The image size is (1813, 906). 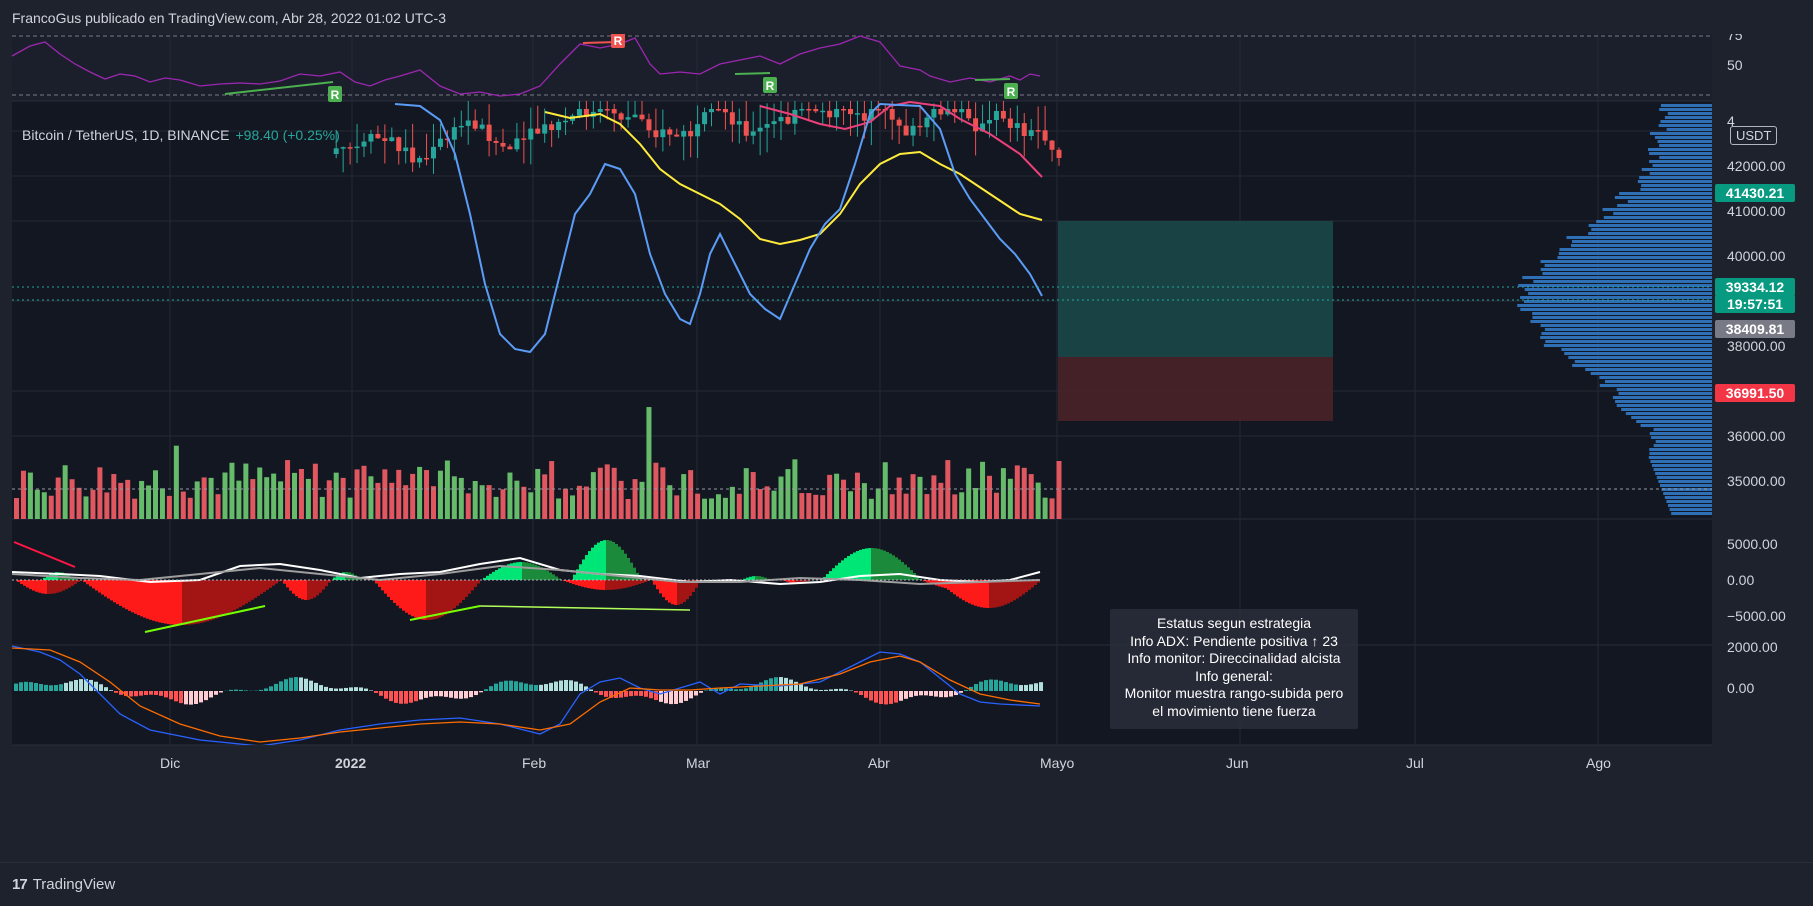 What do you see at coordinates (1753, 135) in the screenshot?
I see `currency-badge: USDT` at bounding box center [1753, 135].